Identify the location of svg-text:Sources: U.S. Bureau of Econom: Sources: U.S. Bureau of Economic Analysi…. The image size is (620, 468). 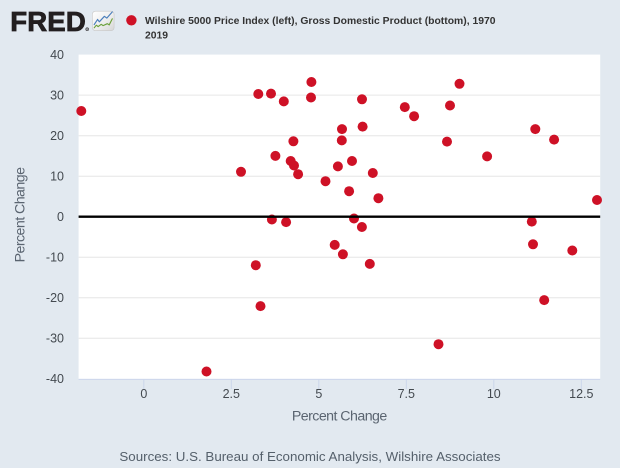
(310, 456).